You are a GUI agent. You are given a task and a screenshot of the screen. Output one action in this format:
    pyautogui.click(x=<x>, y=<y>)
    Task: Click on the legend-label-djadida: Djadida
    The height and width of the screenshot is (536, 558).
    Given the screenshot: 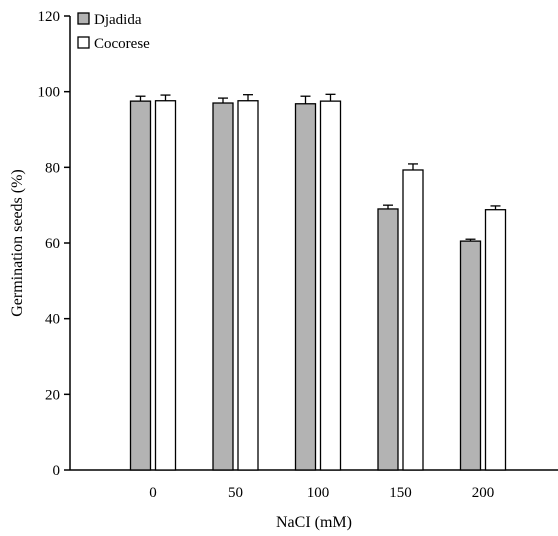 What is the action you would take?
    pyautogui.click(x=118, y=20)
    